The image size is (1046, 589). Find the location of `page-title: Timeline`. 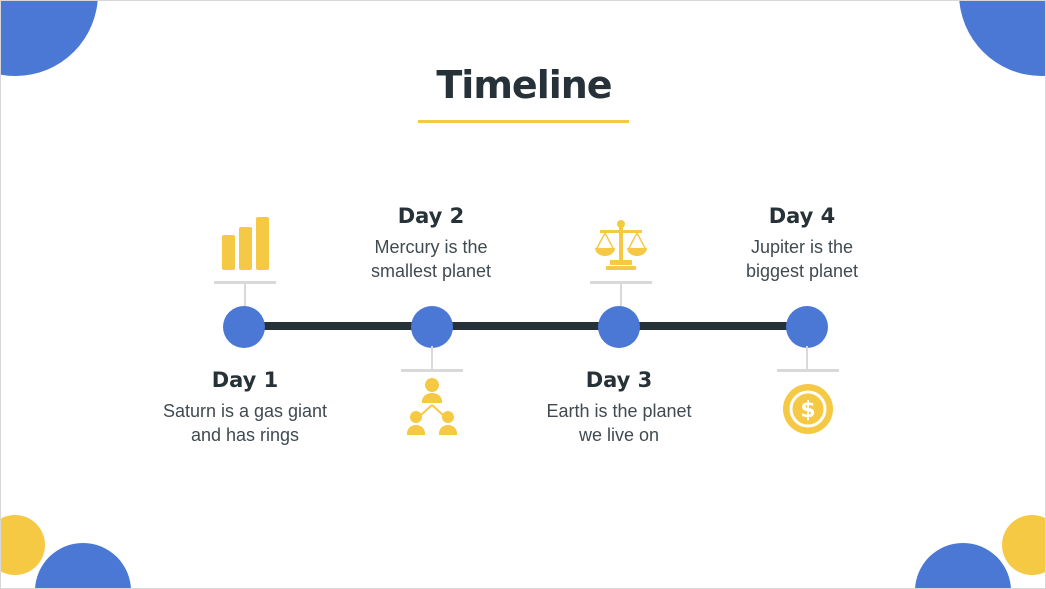

page-title: Timeline is located at coordinates (524, 85).